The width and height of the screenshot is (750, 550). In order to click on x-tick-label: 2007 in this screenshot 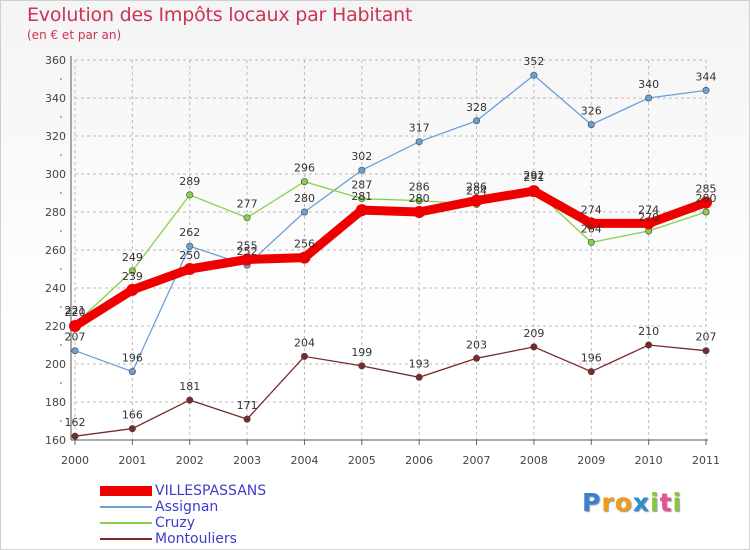, I will do `click(477, 460)`.